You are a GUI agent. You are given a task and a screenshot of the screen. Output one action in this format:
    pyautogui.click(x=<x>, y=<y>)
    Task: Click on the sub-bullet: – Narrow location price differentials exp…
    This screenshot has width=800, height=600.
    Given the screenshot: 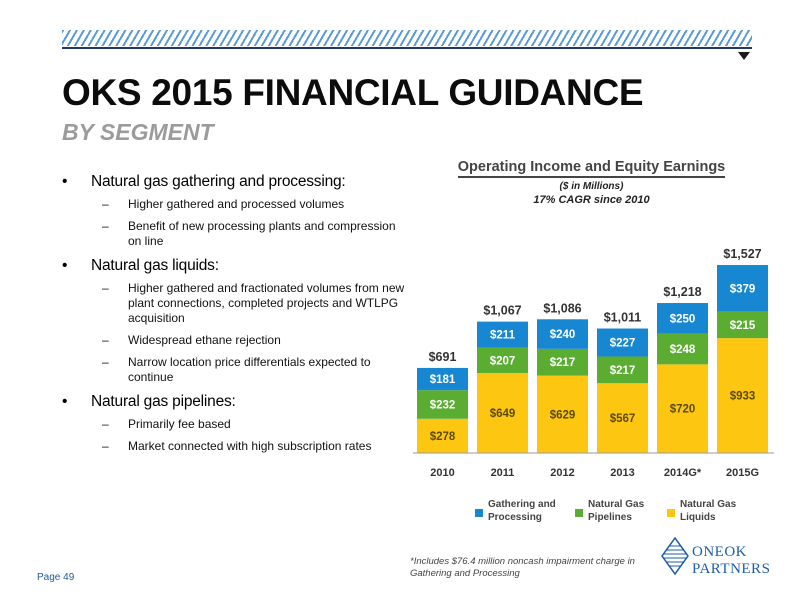 What is the action you would take?
    pyautogui.click(x=236, y=369)
    